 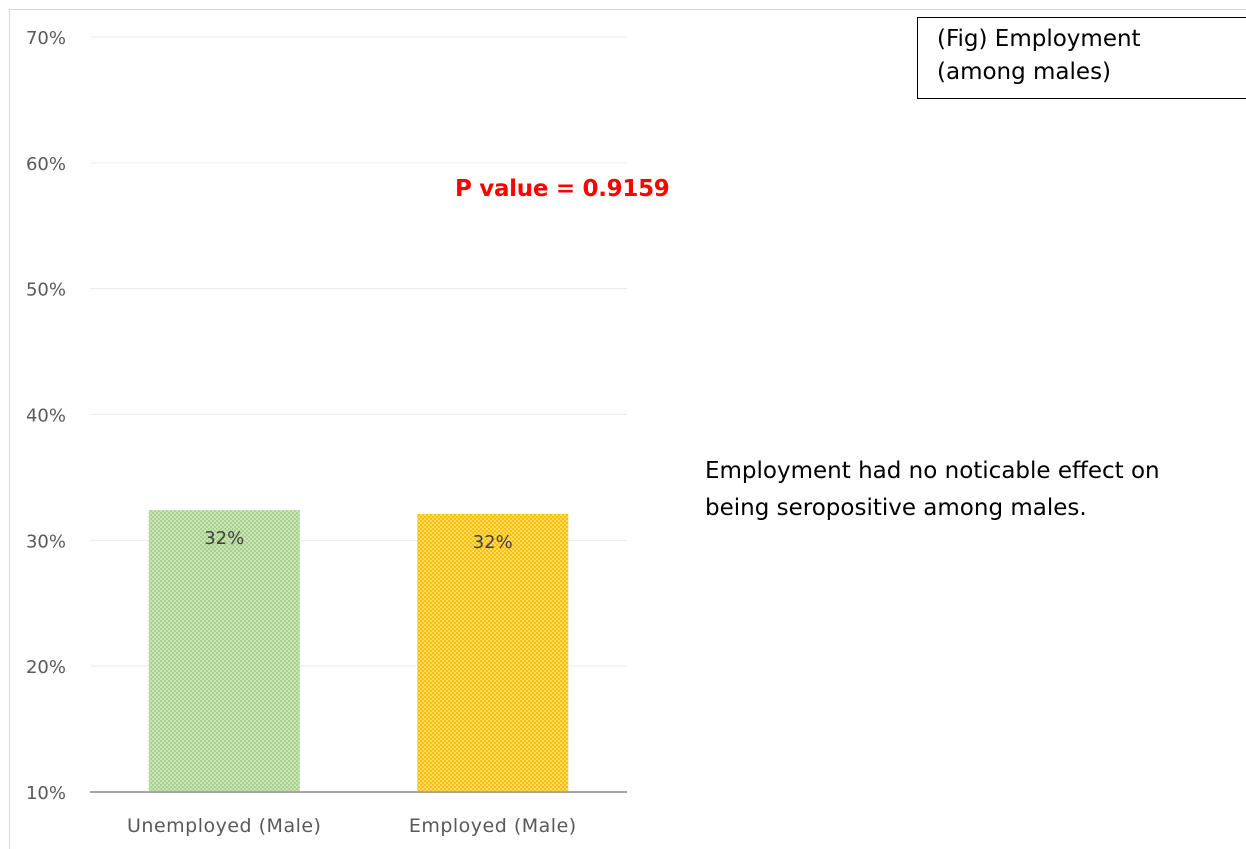 What do you see at coordinates (358, 651) in the screenshot?
I see `bars` at bounding box center [358, 651].